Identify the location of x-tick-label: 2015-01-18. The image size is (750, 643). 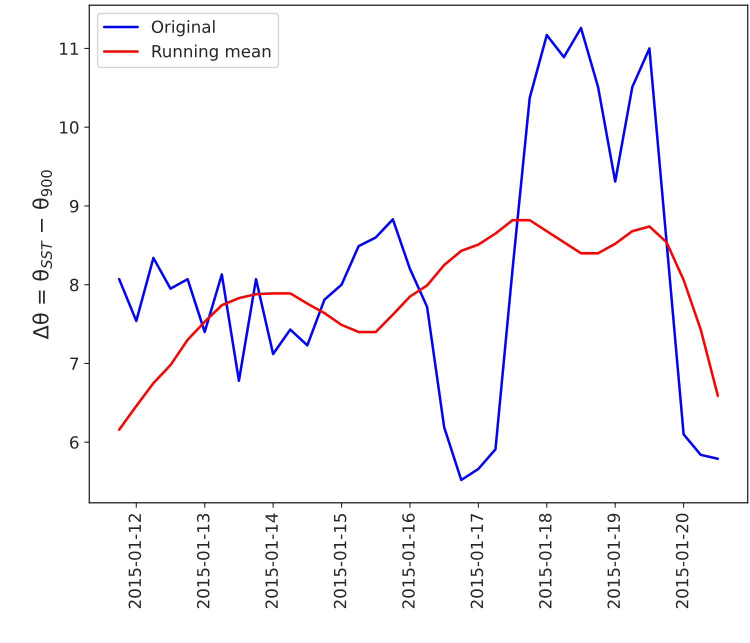
(545, 561).